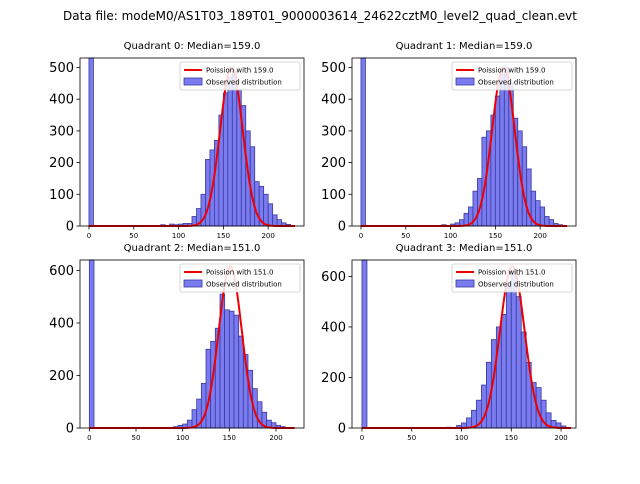 This screenshot has width=640, height=484. What do you see at coordinates (192, 248) in the screenshot?
I see `panel-title: Quadrant 2: Median=151.0` at bounding box center [192, 248].